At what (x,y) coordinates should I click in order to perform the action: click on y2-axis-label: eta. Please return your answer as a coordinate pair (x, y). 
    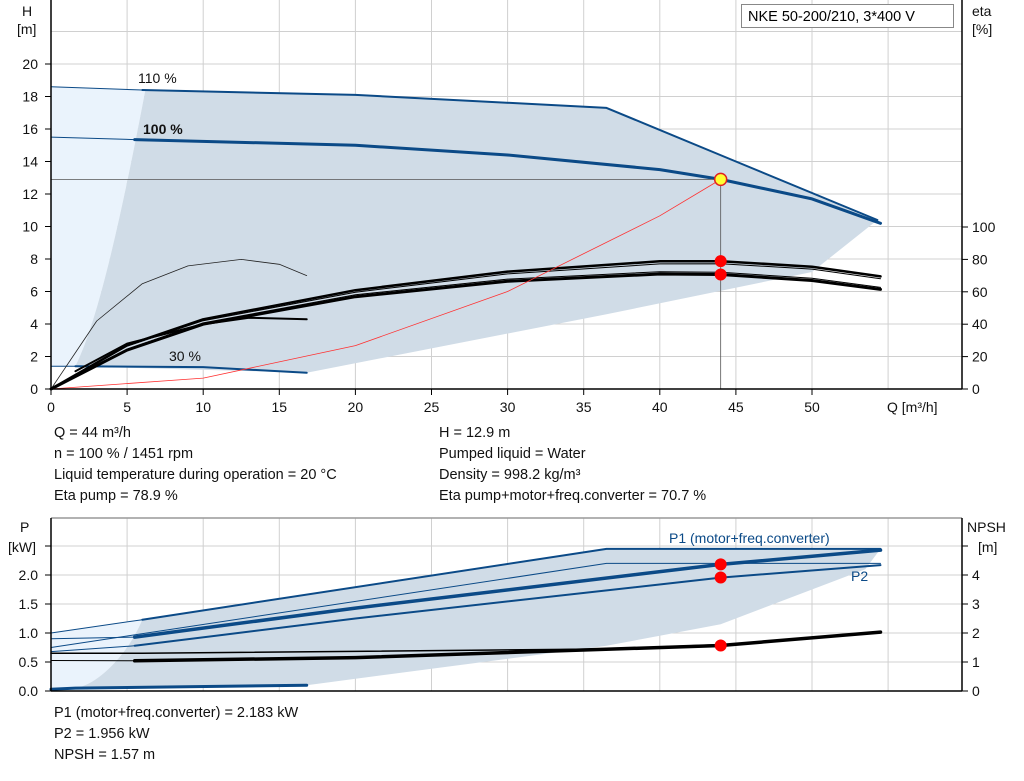
    Looking at the image, I should click on (982, 11).